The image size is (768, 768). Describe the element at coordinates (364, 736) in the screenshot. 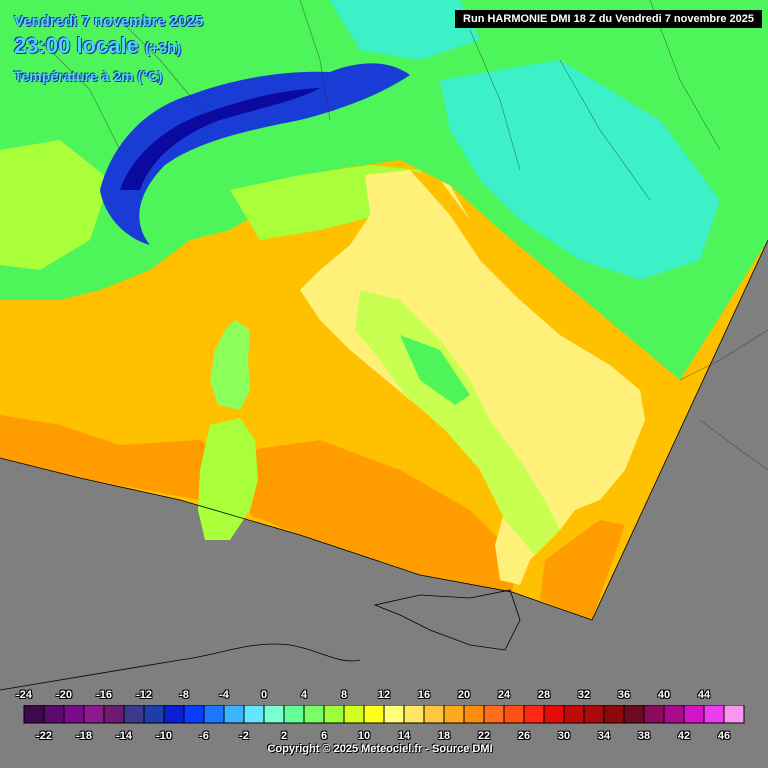

I see `legend-bottom-label: 10` at that location.